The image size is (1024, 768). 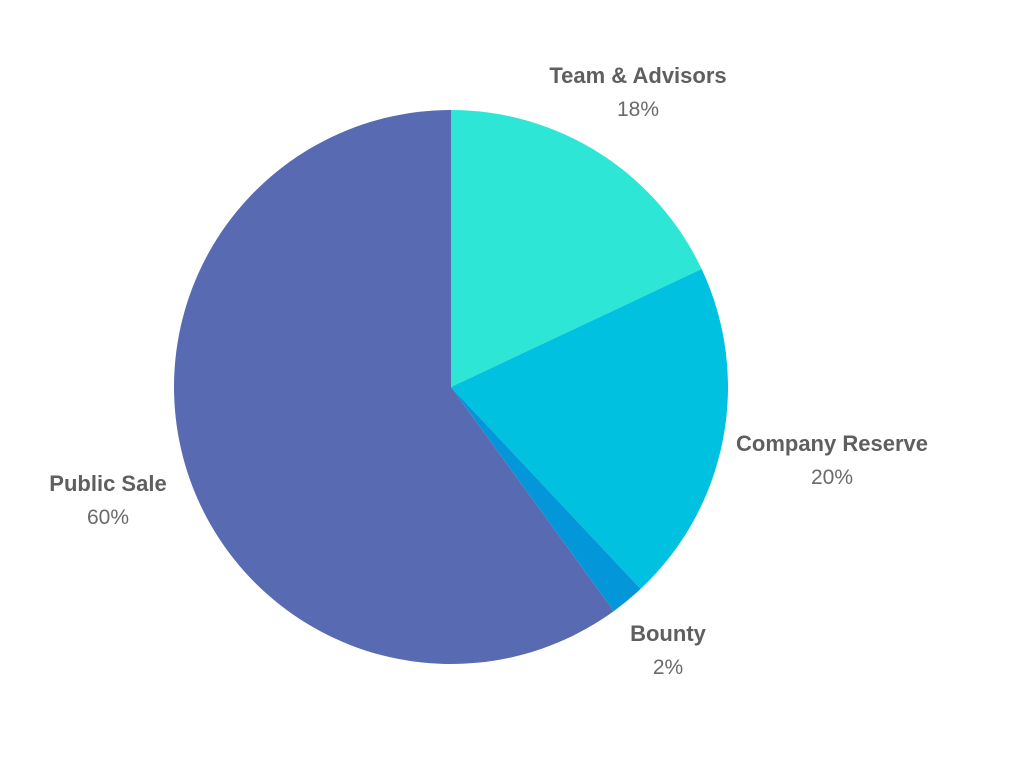 What do you see at coordinates (668, 633) in the screenshot?
I see `label-bounty: Bounty` at bounding box center [668, 633].